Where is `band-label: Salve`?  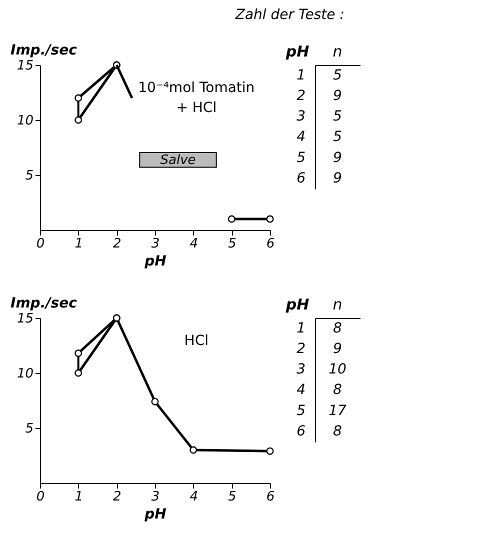
band-label: Salve is located at coordinates (178, 160).